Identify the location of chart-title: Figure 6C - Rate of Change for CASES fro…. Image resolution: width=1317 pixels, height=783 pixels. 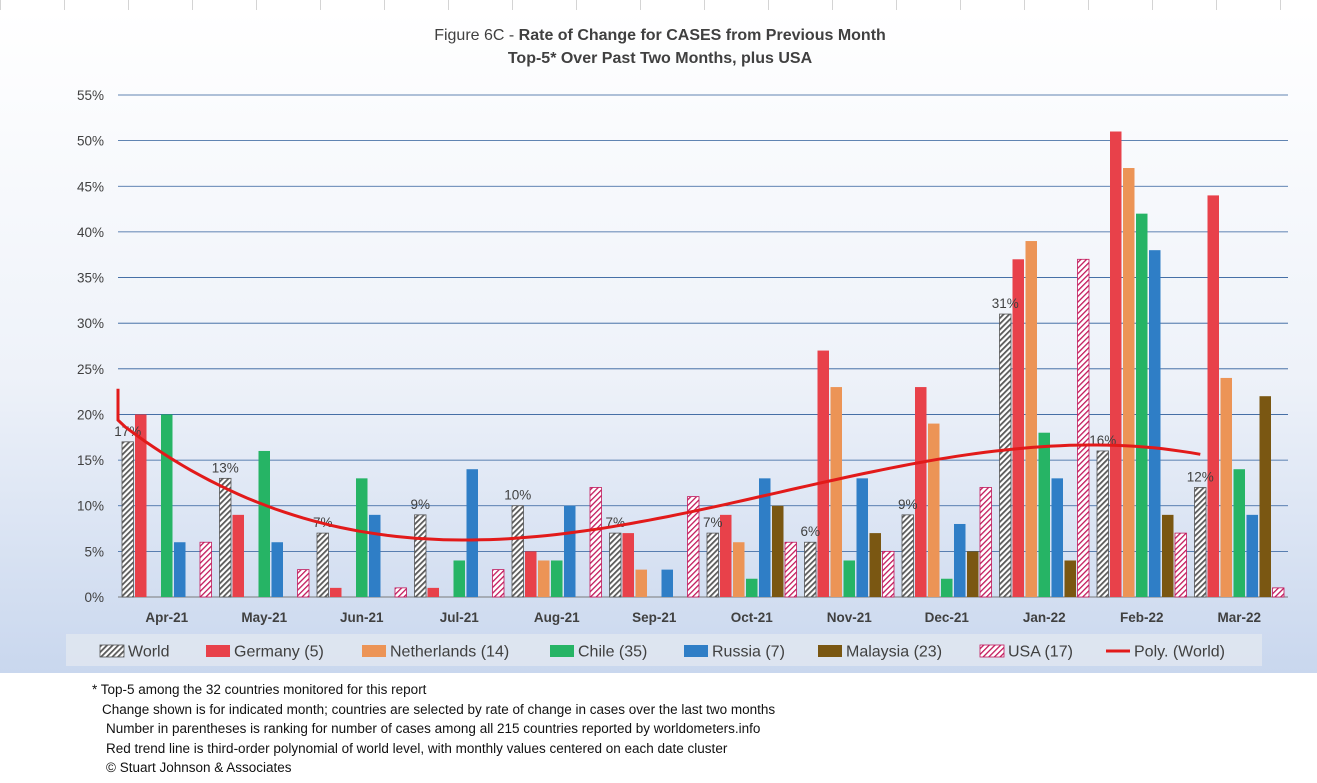
(660, 35).